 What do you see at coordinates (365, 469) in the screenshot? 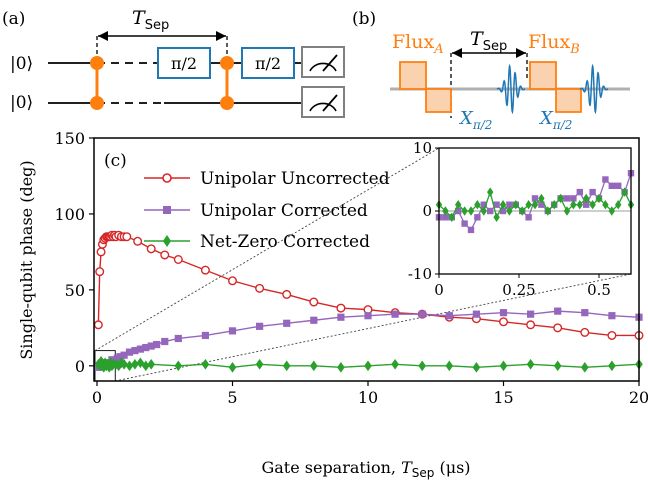
I see `x-axis-label: Gate separation, TSep (μs)` at bounding box center [365, 469].